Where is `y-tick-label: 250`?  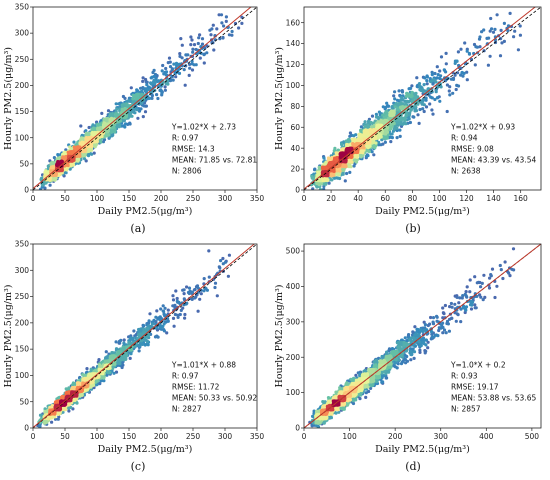
y-tick-label: 250 is located at coordinates (22, 59).